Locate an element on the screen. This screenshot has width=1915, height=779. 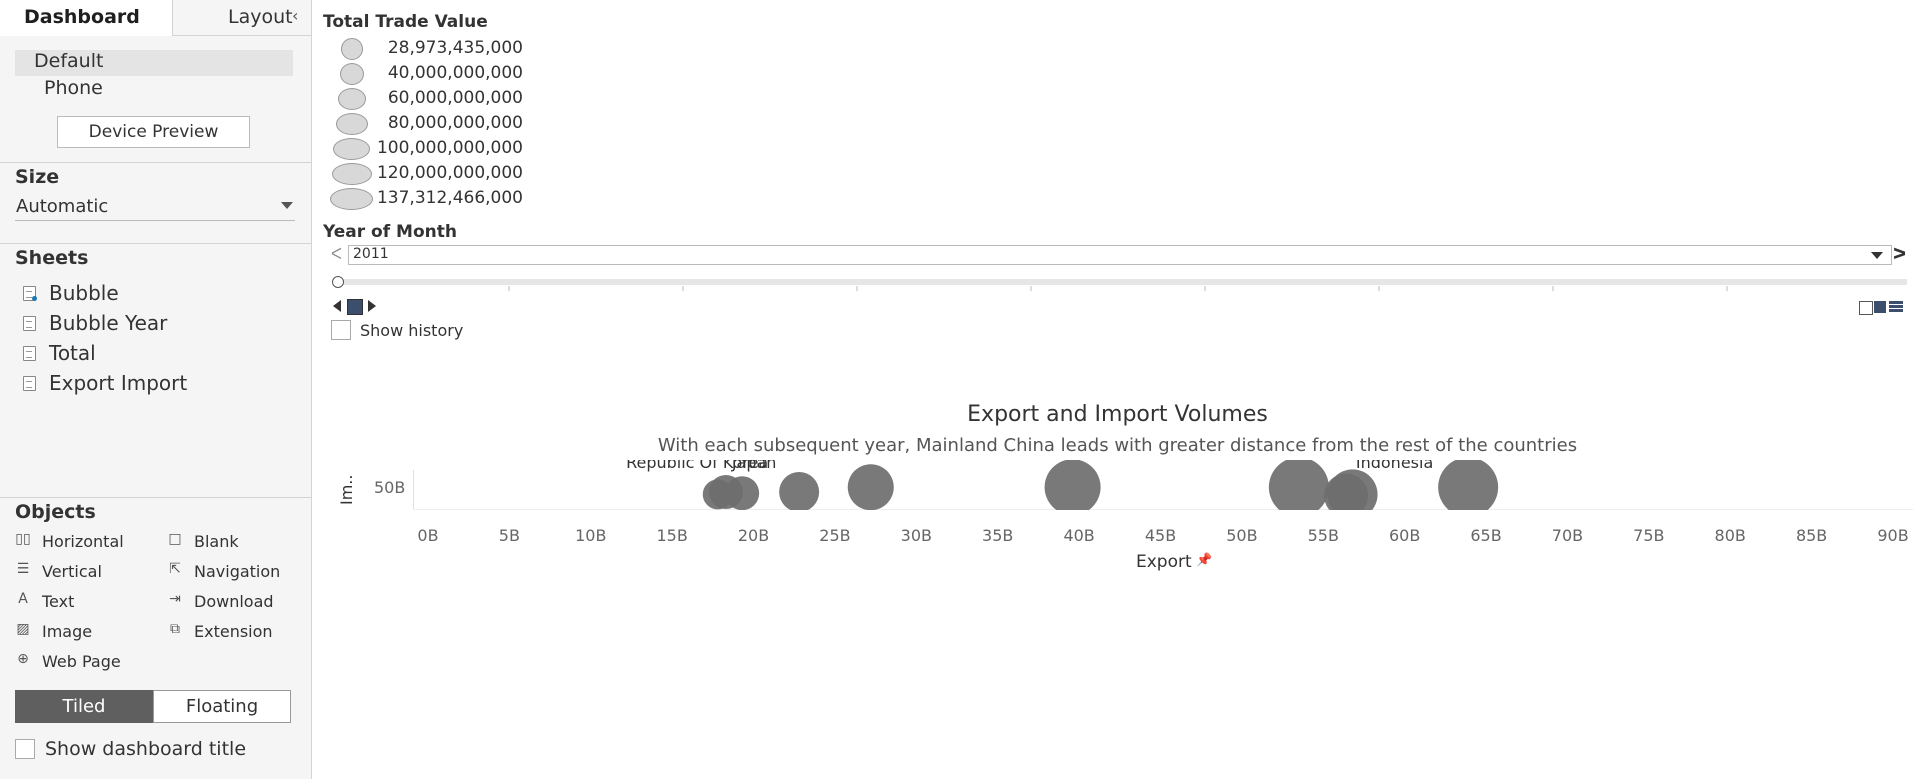
filter-title: Year of Month is located at coordinates (390, 232).